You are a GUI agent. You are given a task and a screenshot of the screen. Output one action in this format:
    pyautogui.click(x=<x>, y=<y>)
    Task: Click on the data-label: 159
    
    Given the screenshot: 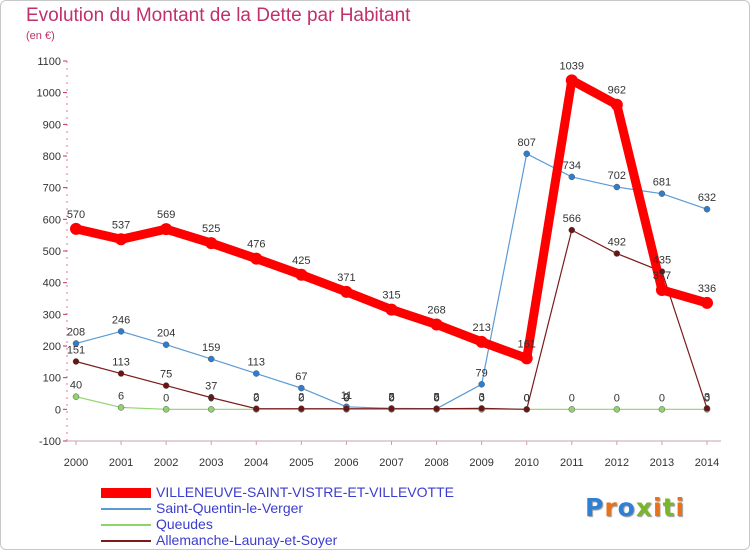 What is the action you would take?
    pyautogui.click(x=211, y=348)
    